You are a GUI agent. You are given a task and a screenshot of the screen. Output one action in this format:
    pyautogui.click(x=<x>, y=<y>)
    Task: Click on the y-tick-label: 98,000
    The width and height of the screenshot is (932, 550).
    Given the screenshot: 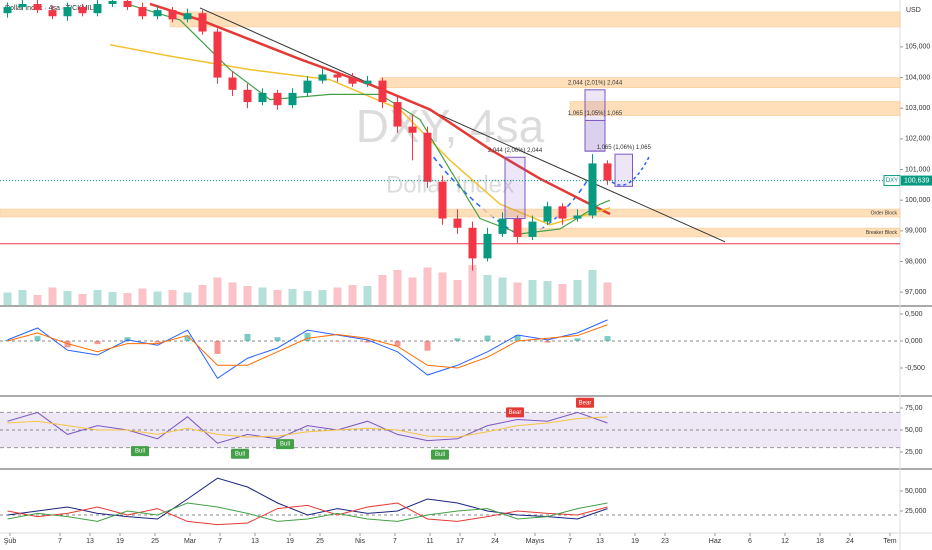 What is the action you would take?
    pyautogui.click(x=916, y=261)
    